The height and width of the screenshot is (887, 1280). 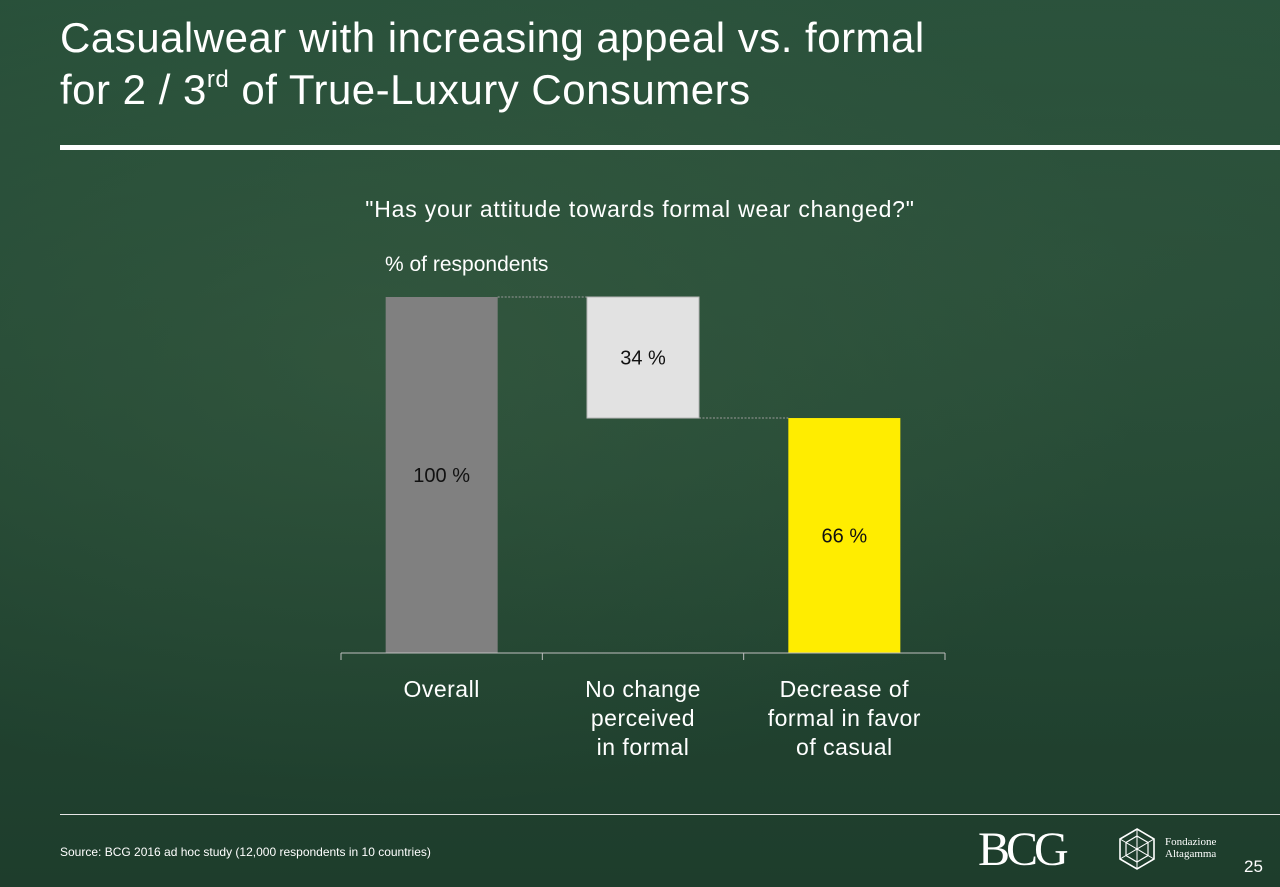 I want to click on page-number: 25, so click(x=1253, y=866).